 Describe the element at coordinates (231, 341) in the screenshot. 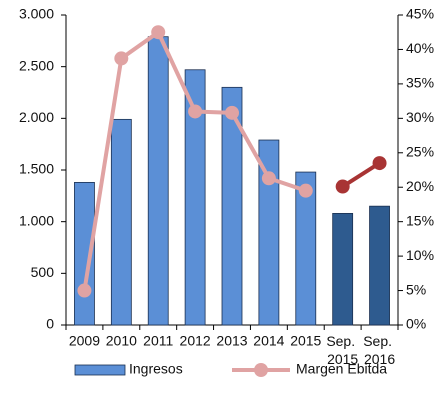

I see `x-tick-label: 2013` at that location.